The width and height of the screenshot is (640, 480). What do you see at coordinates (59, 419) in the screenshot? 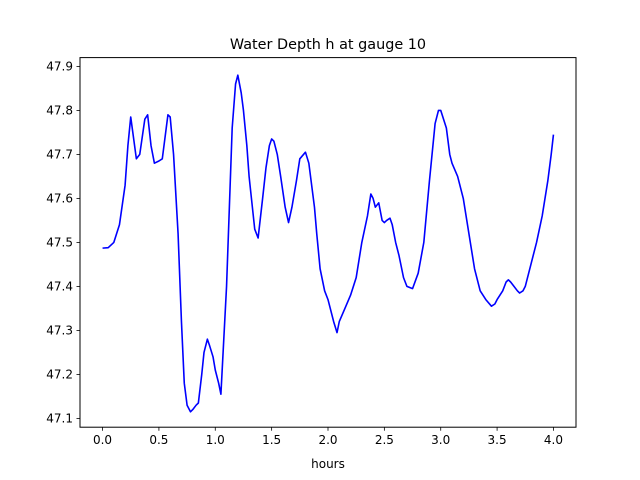
I see `y-tick-label: 47.1` at bounding box center [59, 419].